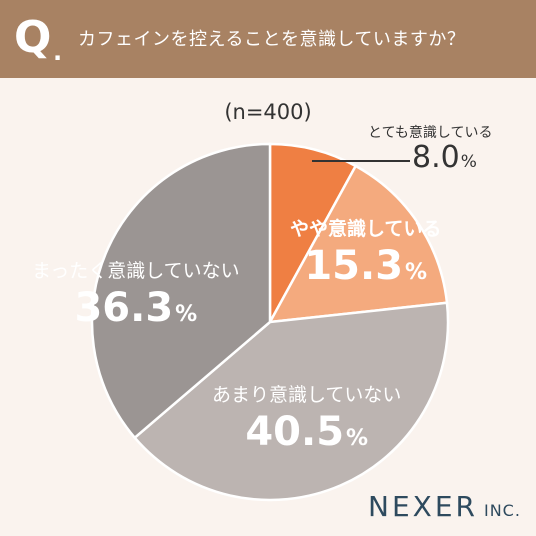 This screenshot has height=536, width=536. I want to click on slice-value-not-at-all: 36.3%, so click(136, 308).